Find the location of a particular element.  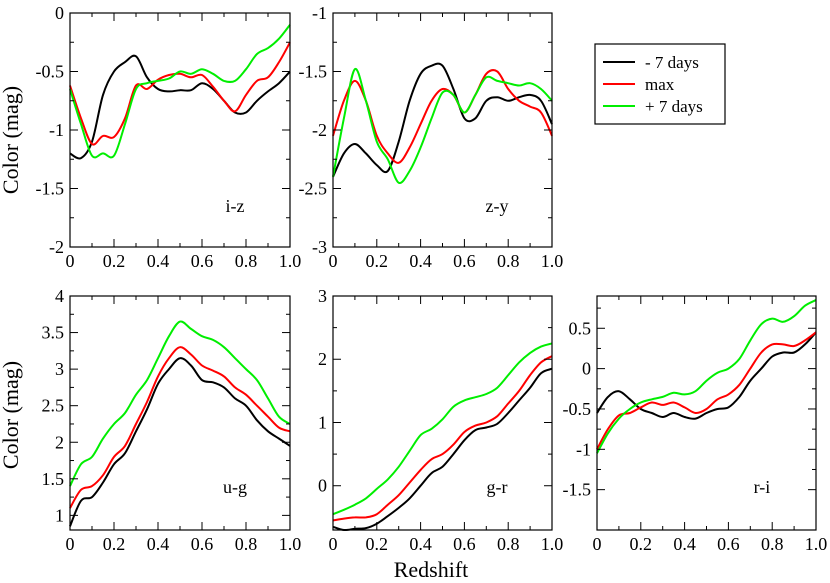

panel-z-y: 0 0.2 0.4 0.6 0.8 1.0 -3 -2.5 -2 -1.5 -1 z-y is located at coordinates (431, 137).